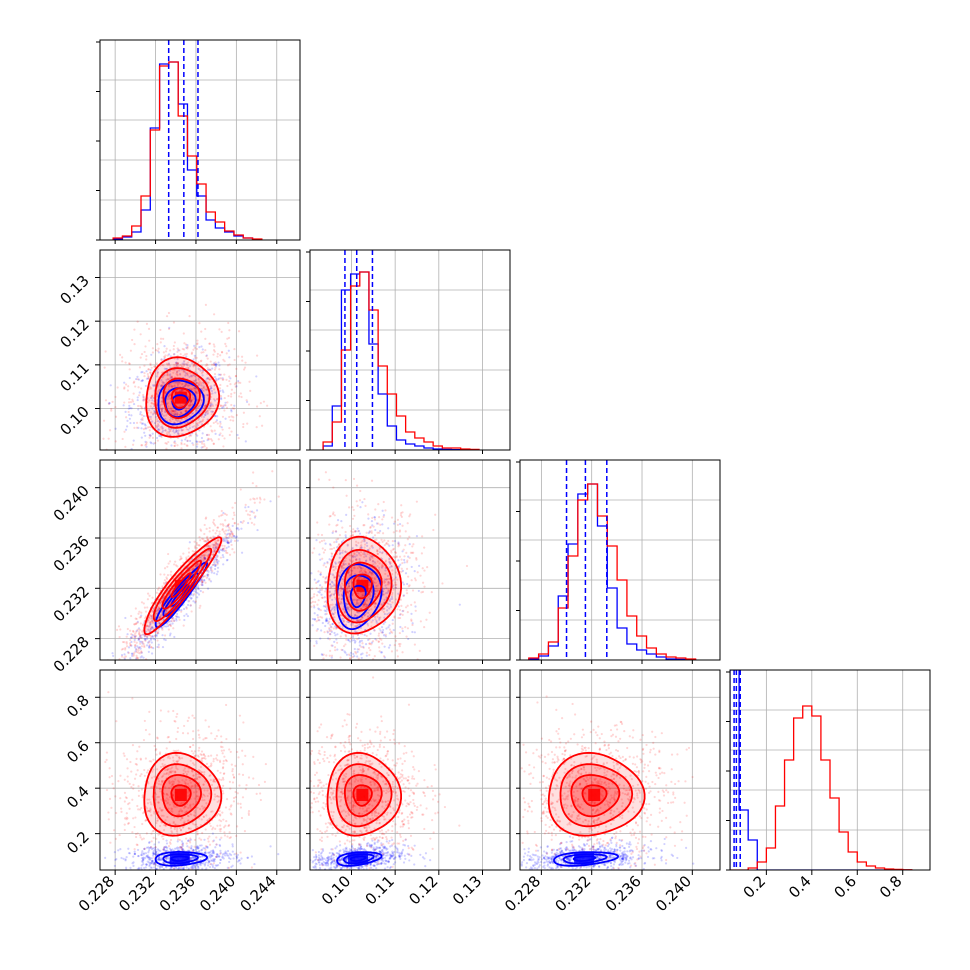 The height and width of the screenshot is (970, 970). What do you see at coordinates (74, 333) in the screenshot?
I see `y-tick-label-1-2: 0.12` at bounding box center [74, 333].